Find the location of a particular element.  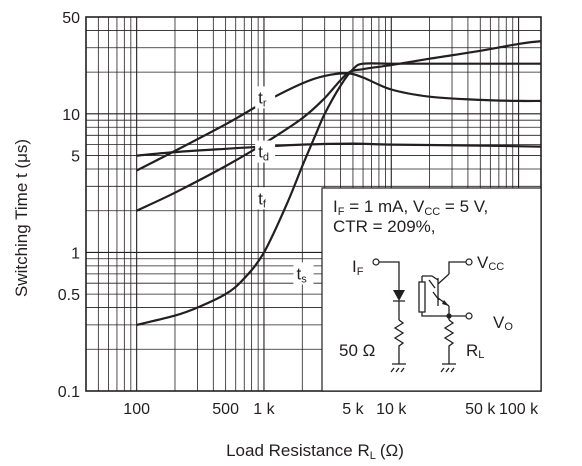

led-symbol is located at coordinates (399, 295).